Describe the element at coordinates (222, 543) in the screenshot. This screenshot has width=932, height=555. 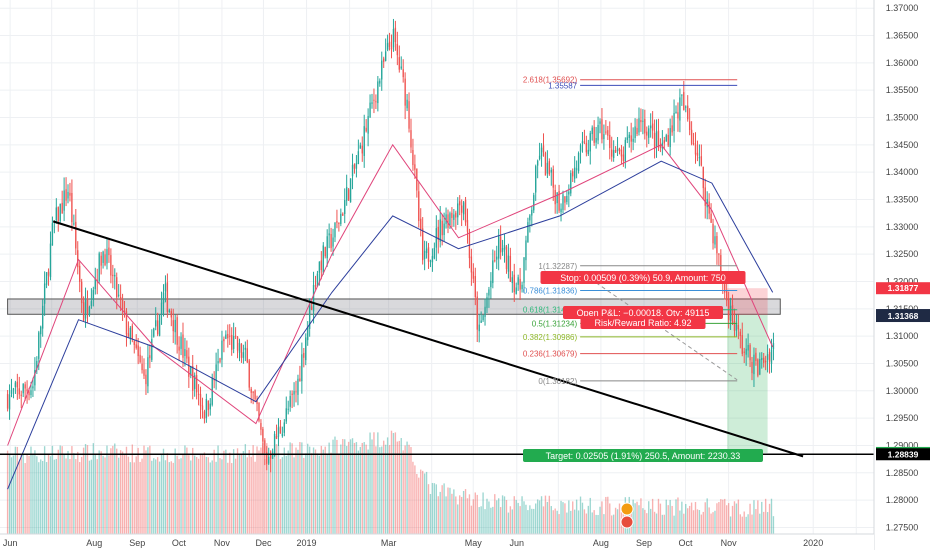
I see `x-tick-label: Nov` at that location.